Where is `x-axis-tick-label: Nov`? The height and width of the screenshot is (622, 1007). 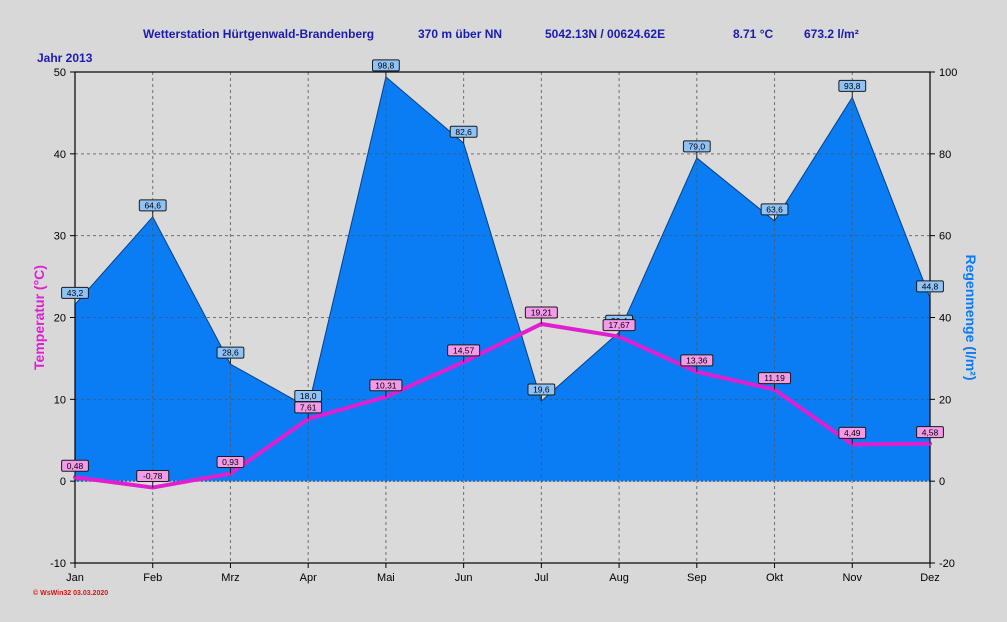
x-axis-tick-label: Nov is located at coordinates (852, 578).